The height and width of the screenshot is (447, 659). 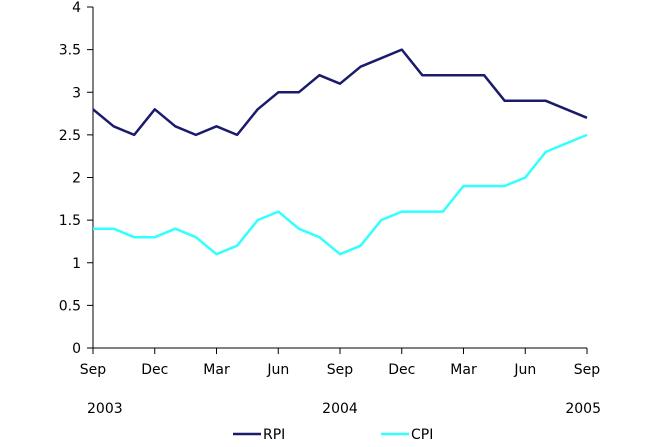 I want to click on y-tick-label: 1.5, so click(x=70, y=221).